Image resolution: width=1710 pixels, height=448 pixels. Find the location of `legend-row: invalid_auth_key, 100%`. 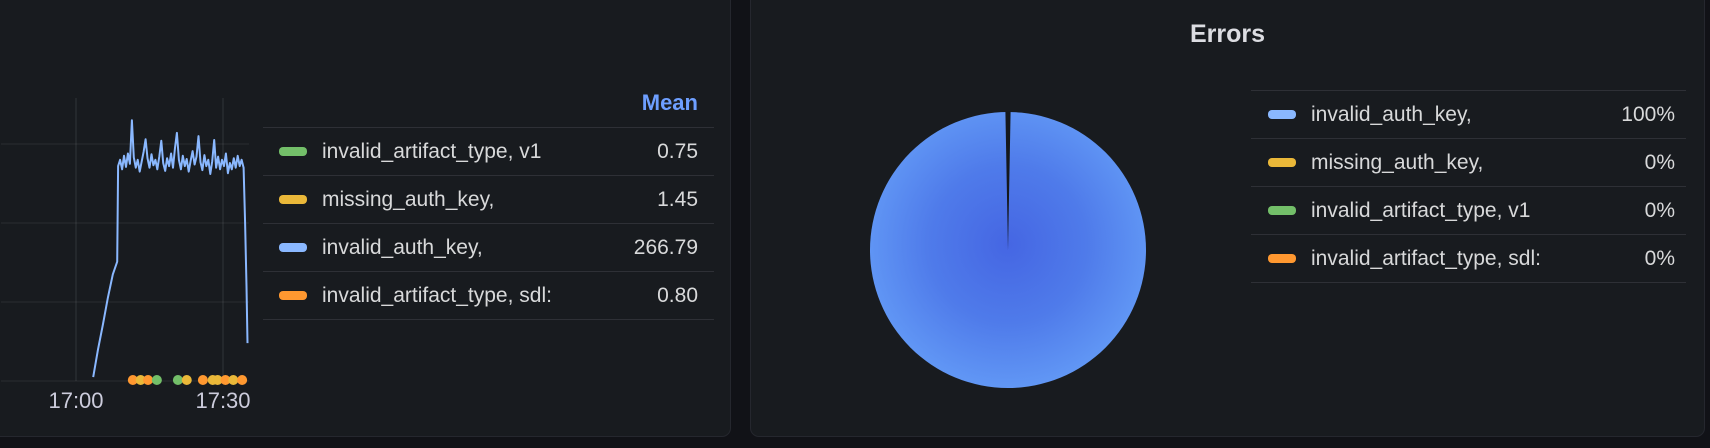

legend-row: invalid_auth_key, 100% is located at coordinates (1468, 114).